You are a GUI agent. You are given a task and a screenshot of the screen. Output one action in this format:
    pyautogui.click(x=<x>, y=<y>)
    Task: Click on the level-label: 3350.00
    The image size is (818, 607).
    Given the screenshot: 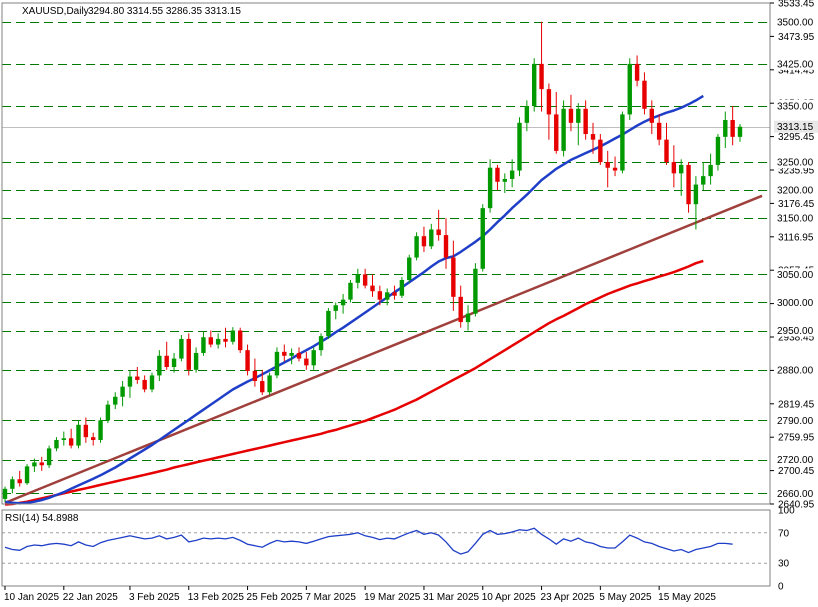 What is the action you would take?
    pyautogui.click(x=795, y=106)
    